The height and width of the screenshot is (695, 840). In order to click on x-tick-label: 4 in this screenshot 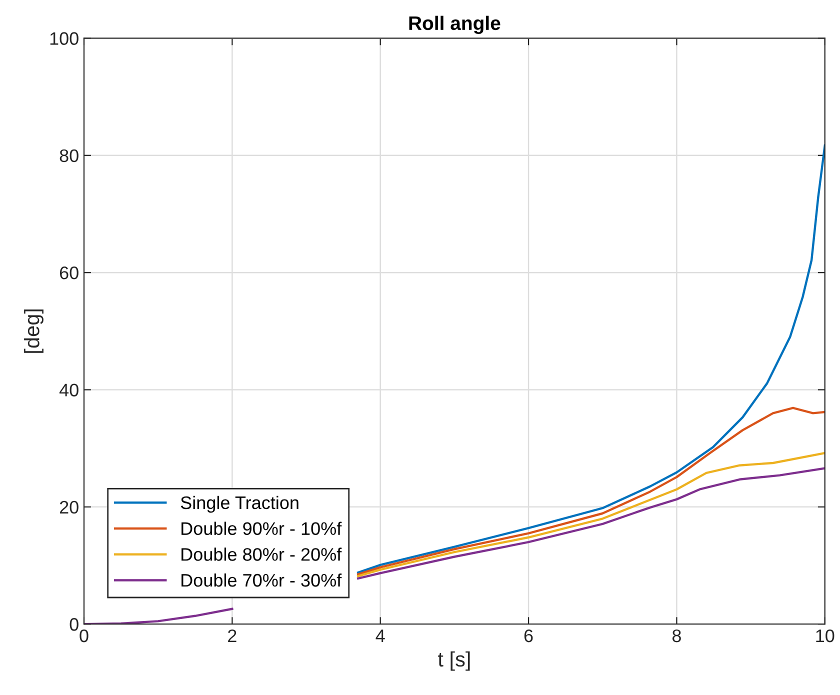, I will do `click(380, 636)`.